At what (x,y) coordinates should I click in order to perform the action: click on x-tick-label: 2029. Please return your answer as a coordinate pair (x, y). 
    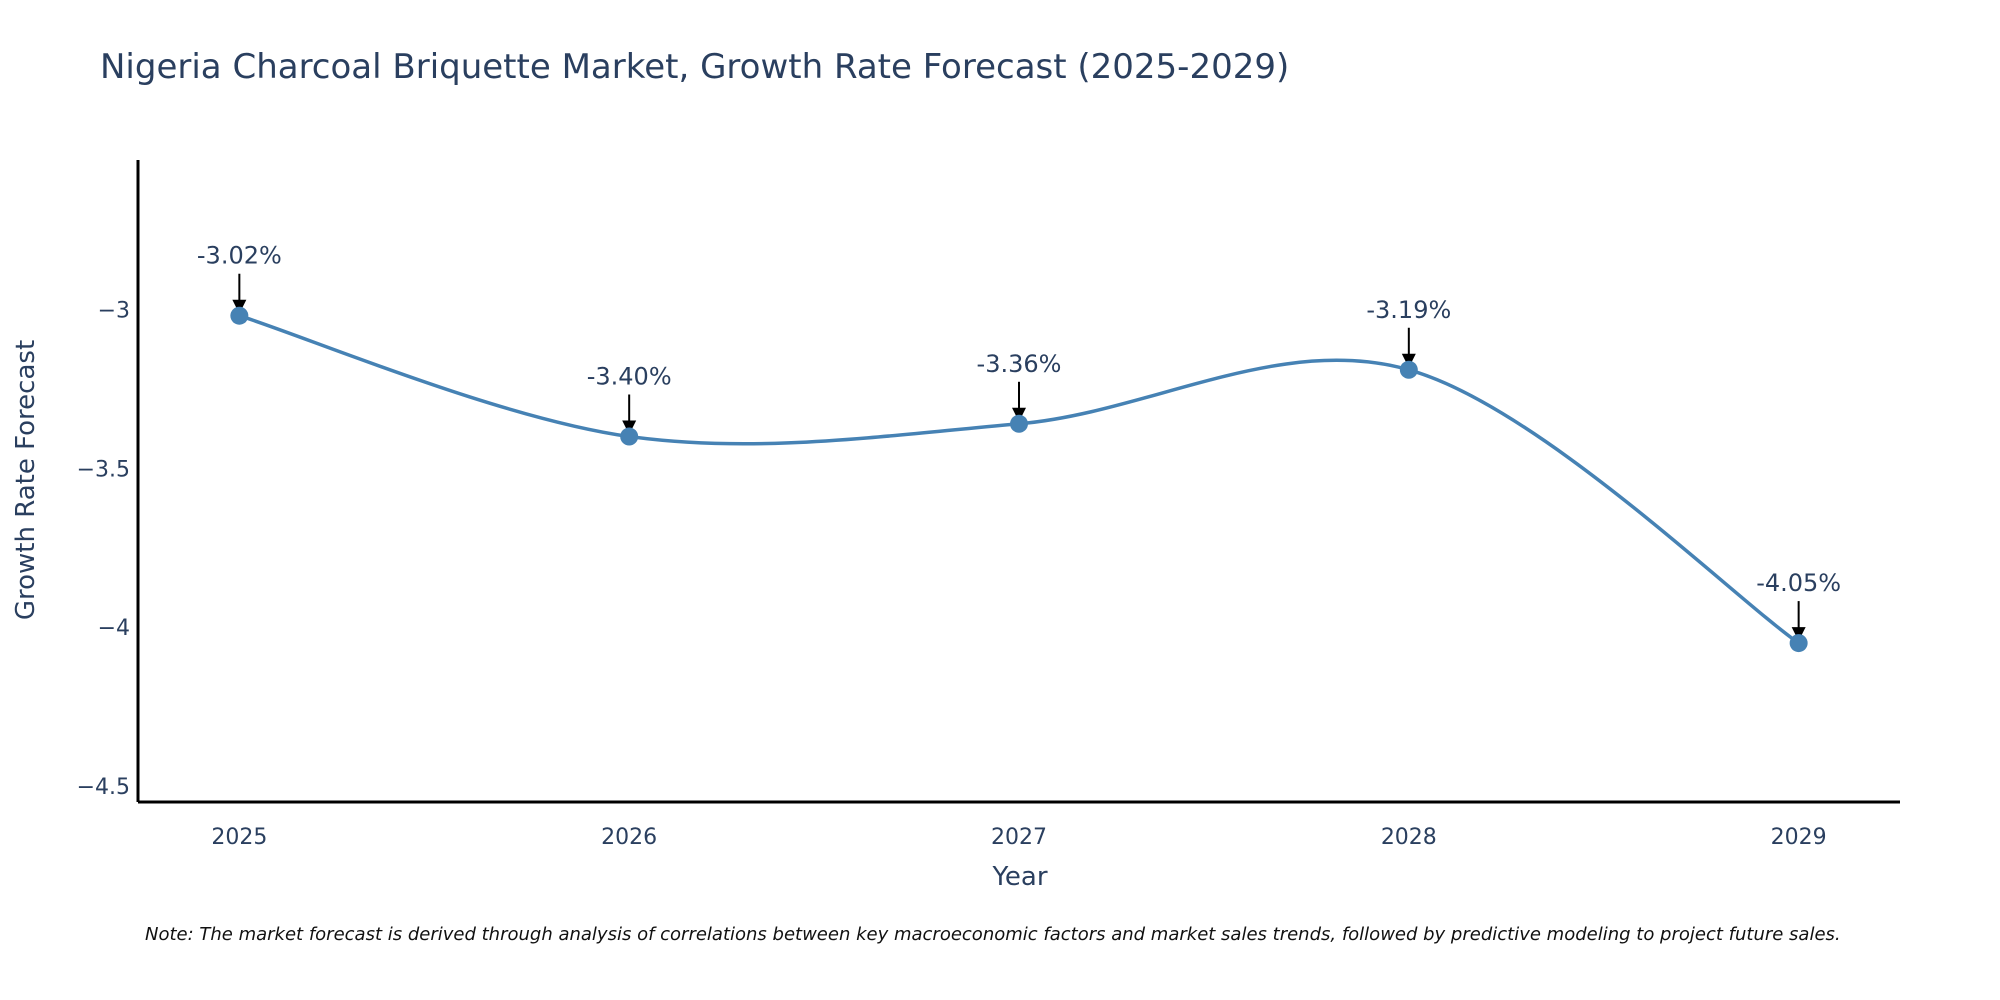
    Looking at the image, I should click on (1799, 837).